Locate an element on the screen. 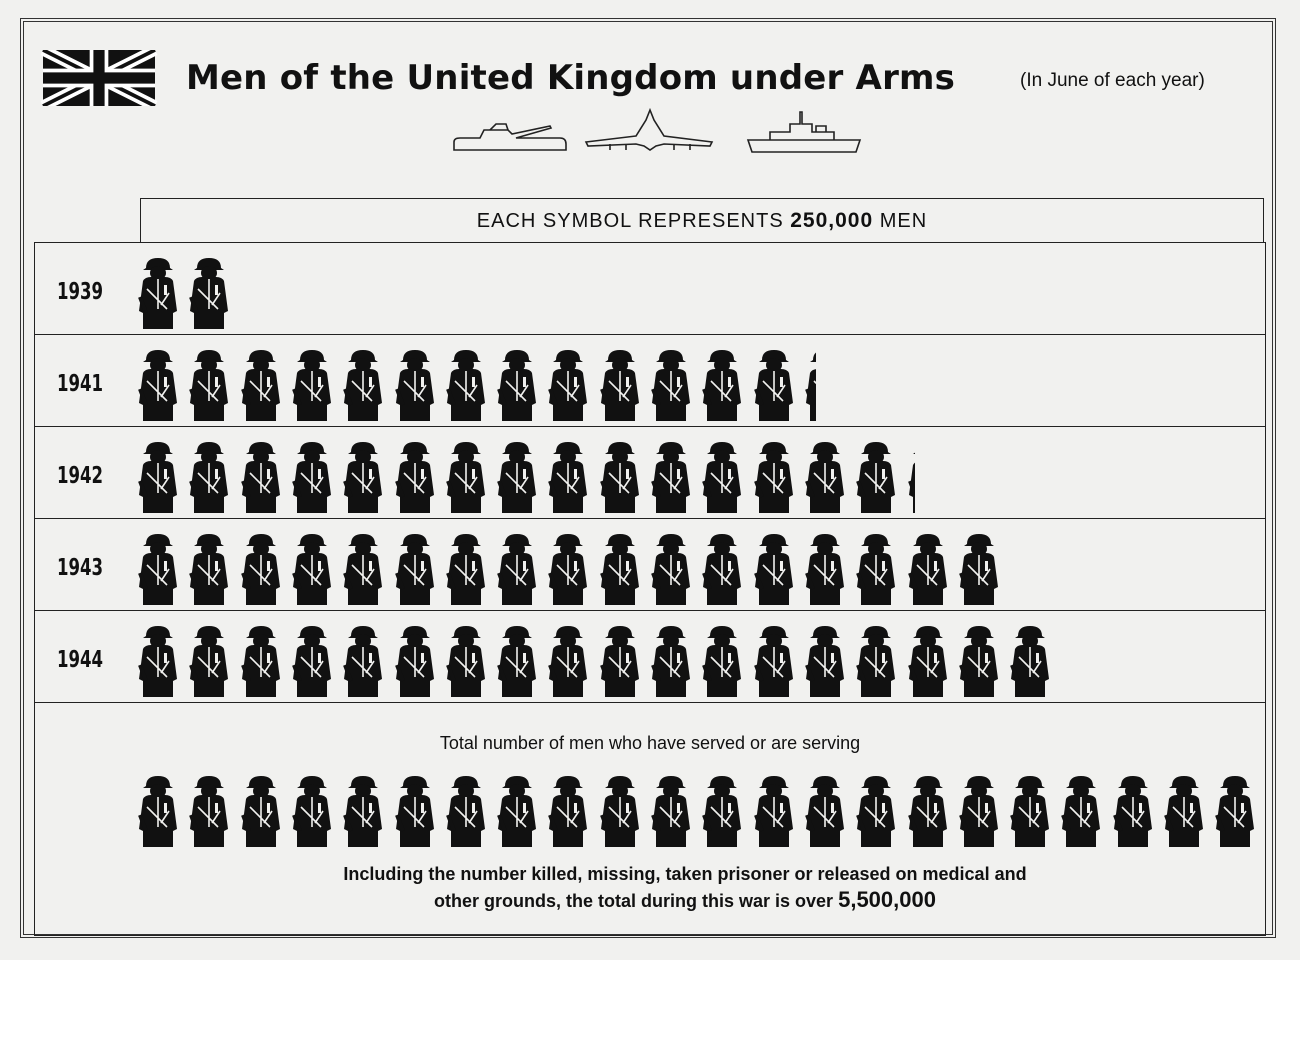 The image size is (1300, 1051). vehicle-silhouettes is located at coordinates (657, 130).